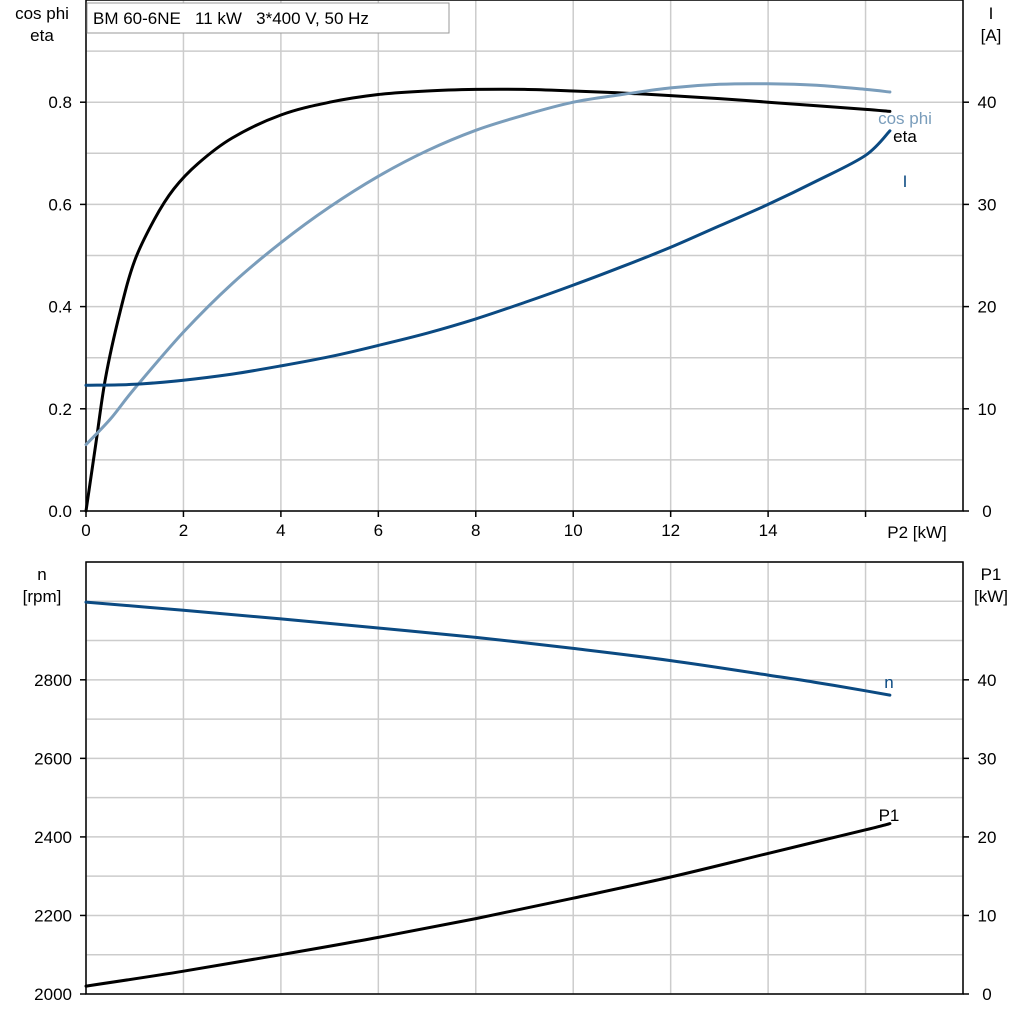 This screenshot has height=1024, width=1024. I want to click on left-tick-label: 2600, so click(53, 758).